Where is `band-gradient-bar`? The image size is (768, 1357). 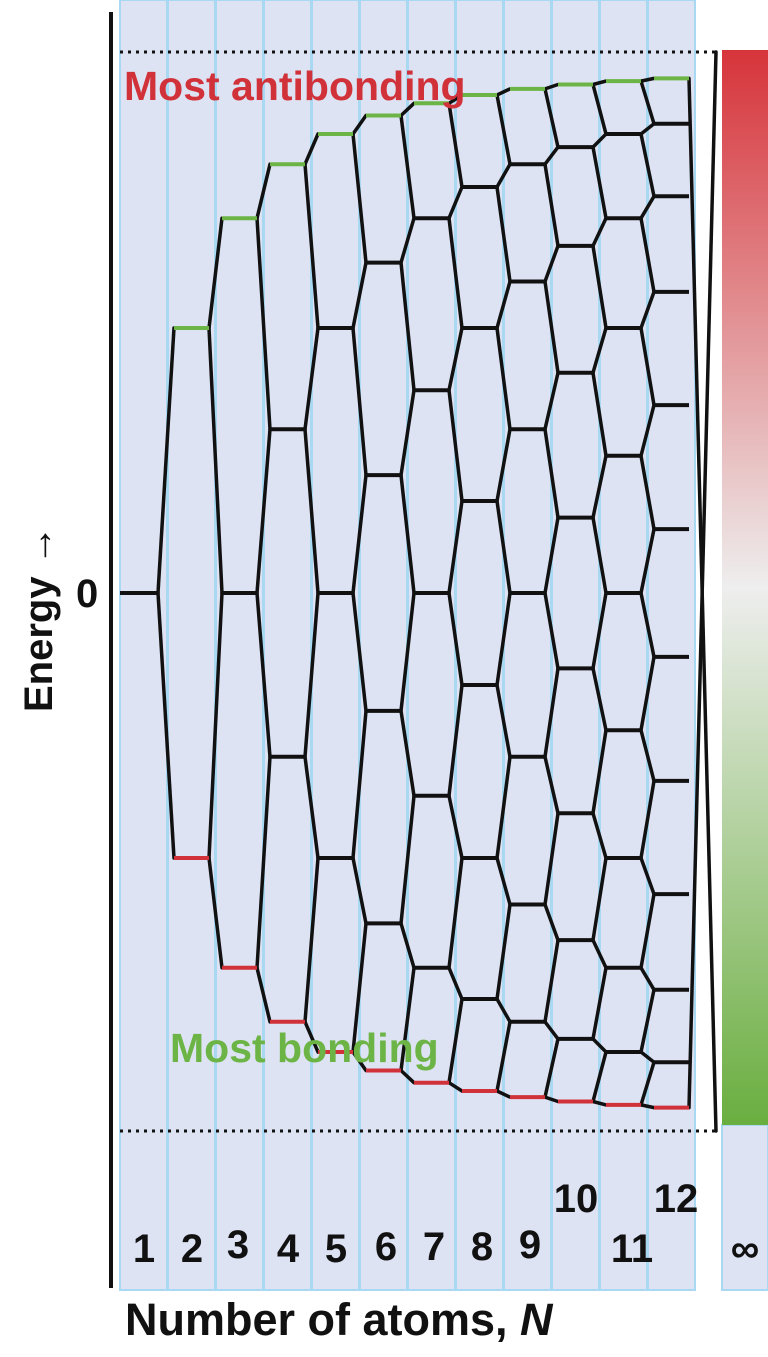
band-gradient-bar is located at coordinates (745, 587).